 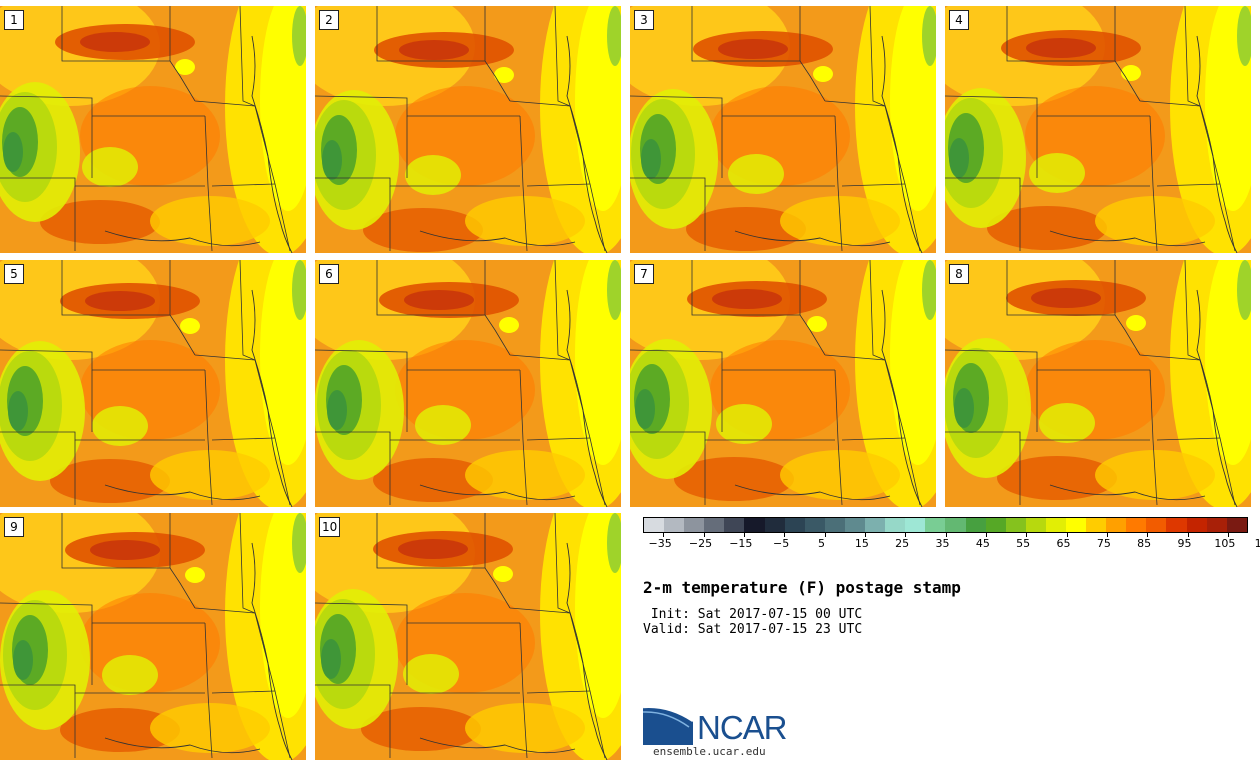 What do you see at coordinates (644, 20) in the screenshot?
I see `member-label: 3` at bounding box center [644, 20].